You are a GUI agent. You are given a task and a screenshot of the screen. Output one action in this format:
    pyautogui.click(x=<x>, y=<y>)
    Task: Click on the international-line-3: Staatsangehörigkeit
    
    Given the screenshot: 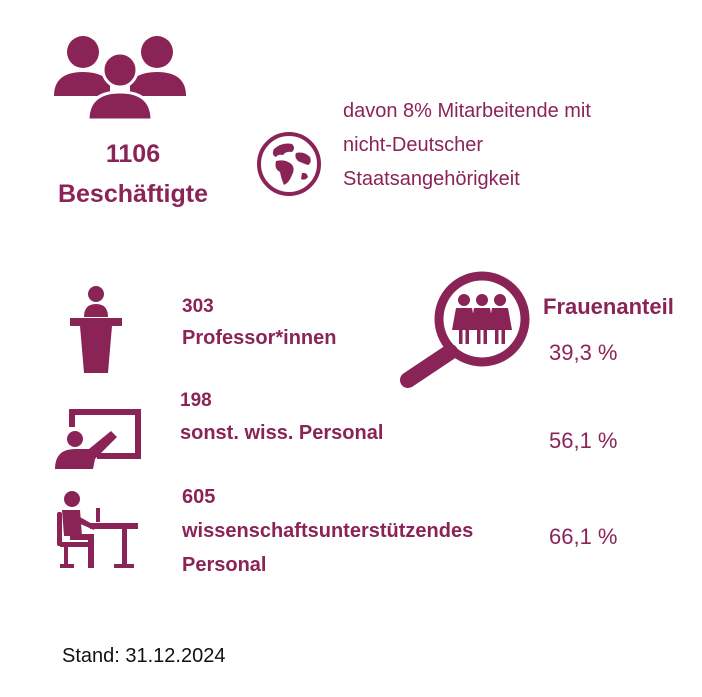 What is the action you would take?
    pyautogui.click(x=431, y=179)
    